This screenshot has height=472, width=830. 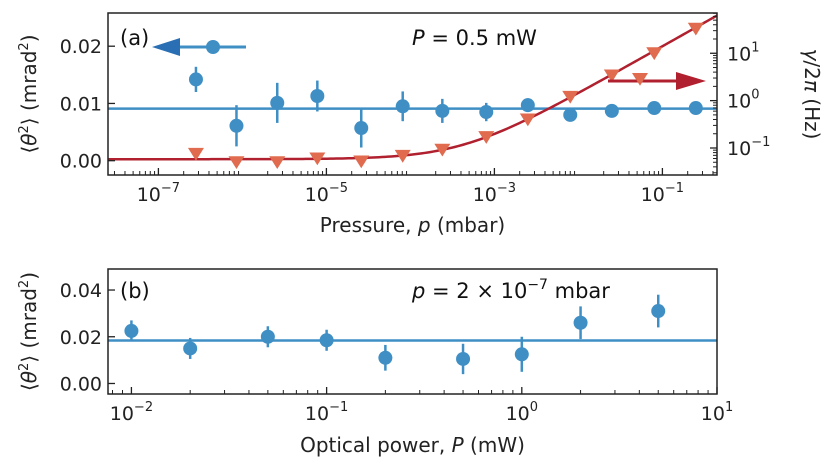 What do you see at coordinates (326, 193) in the screenshot?
I see `x-tick-label-a-1: 10⁻⁵` at bounding box center [326, 193].